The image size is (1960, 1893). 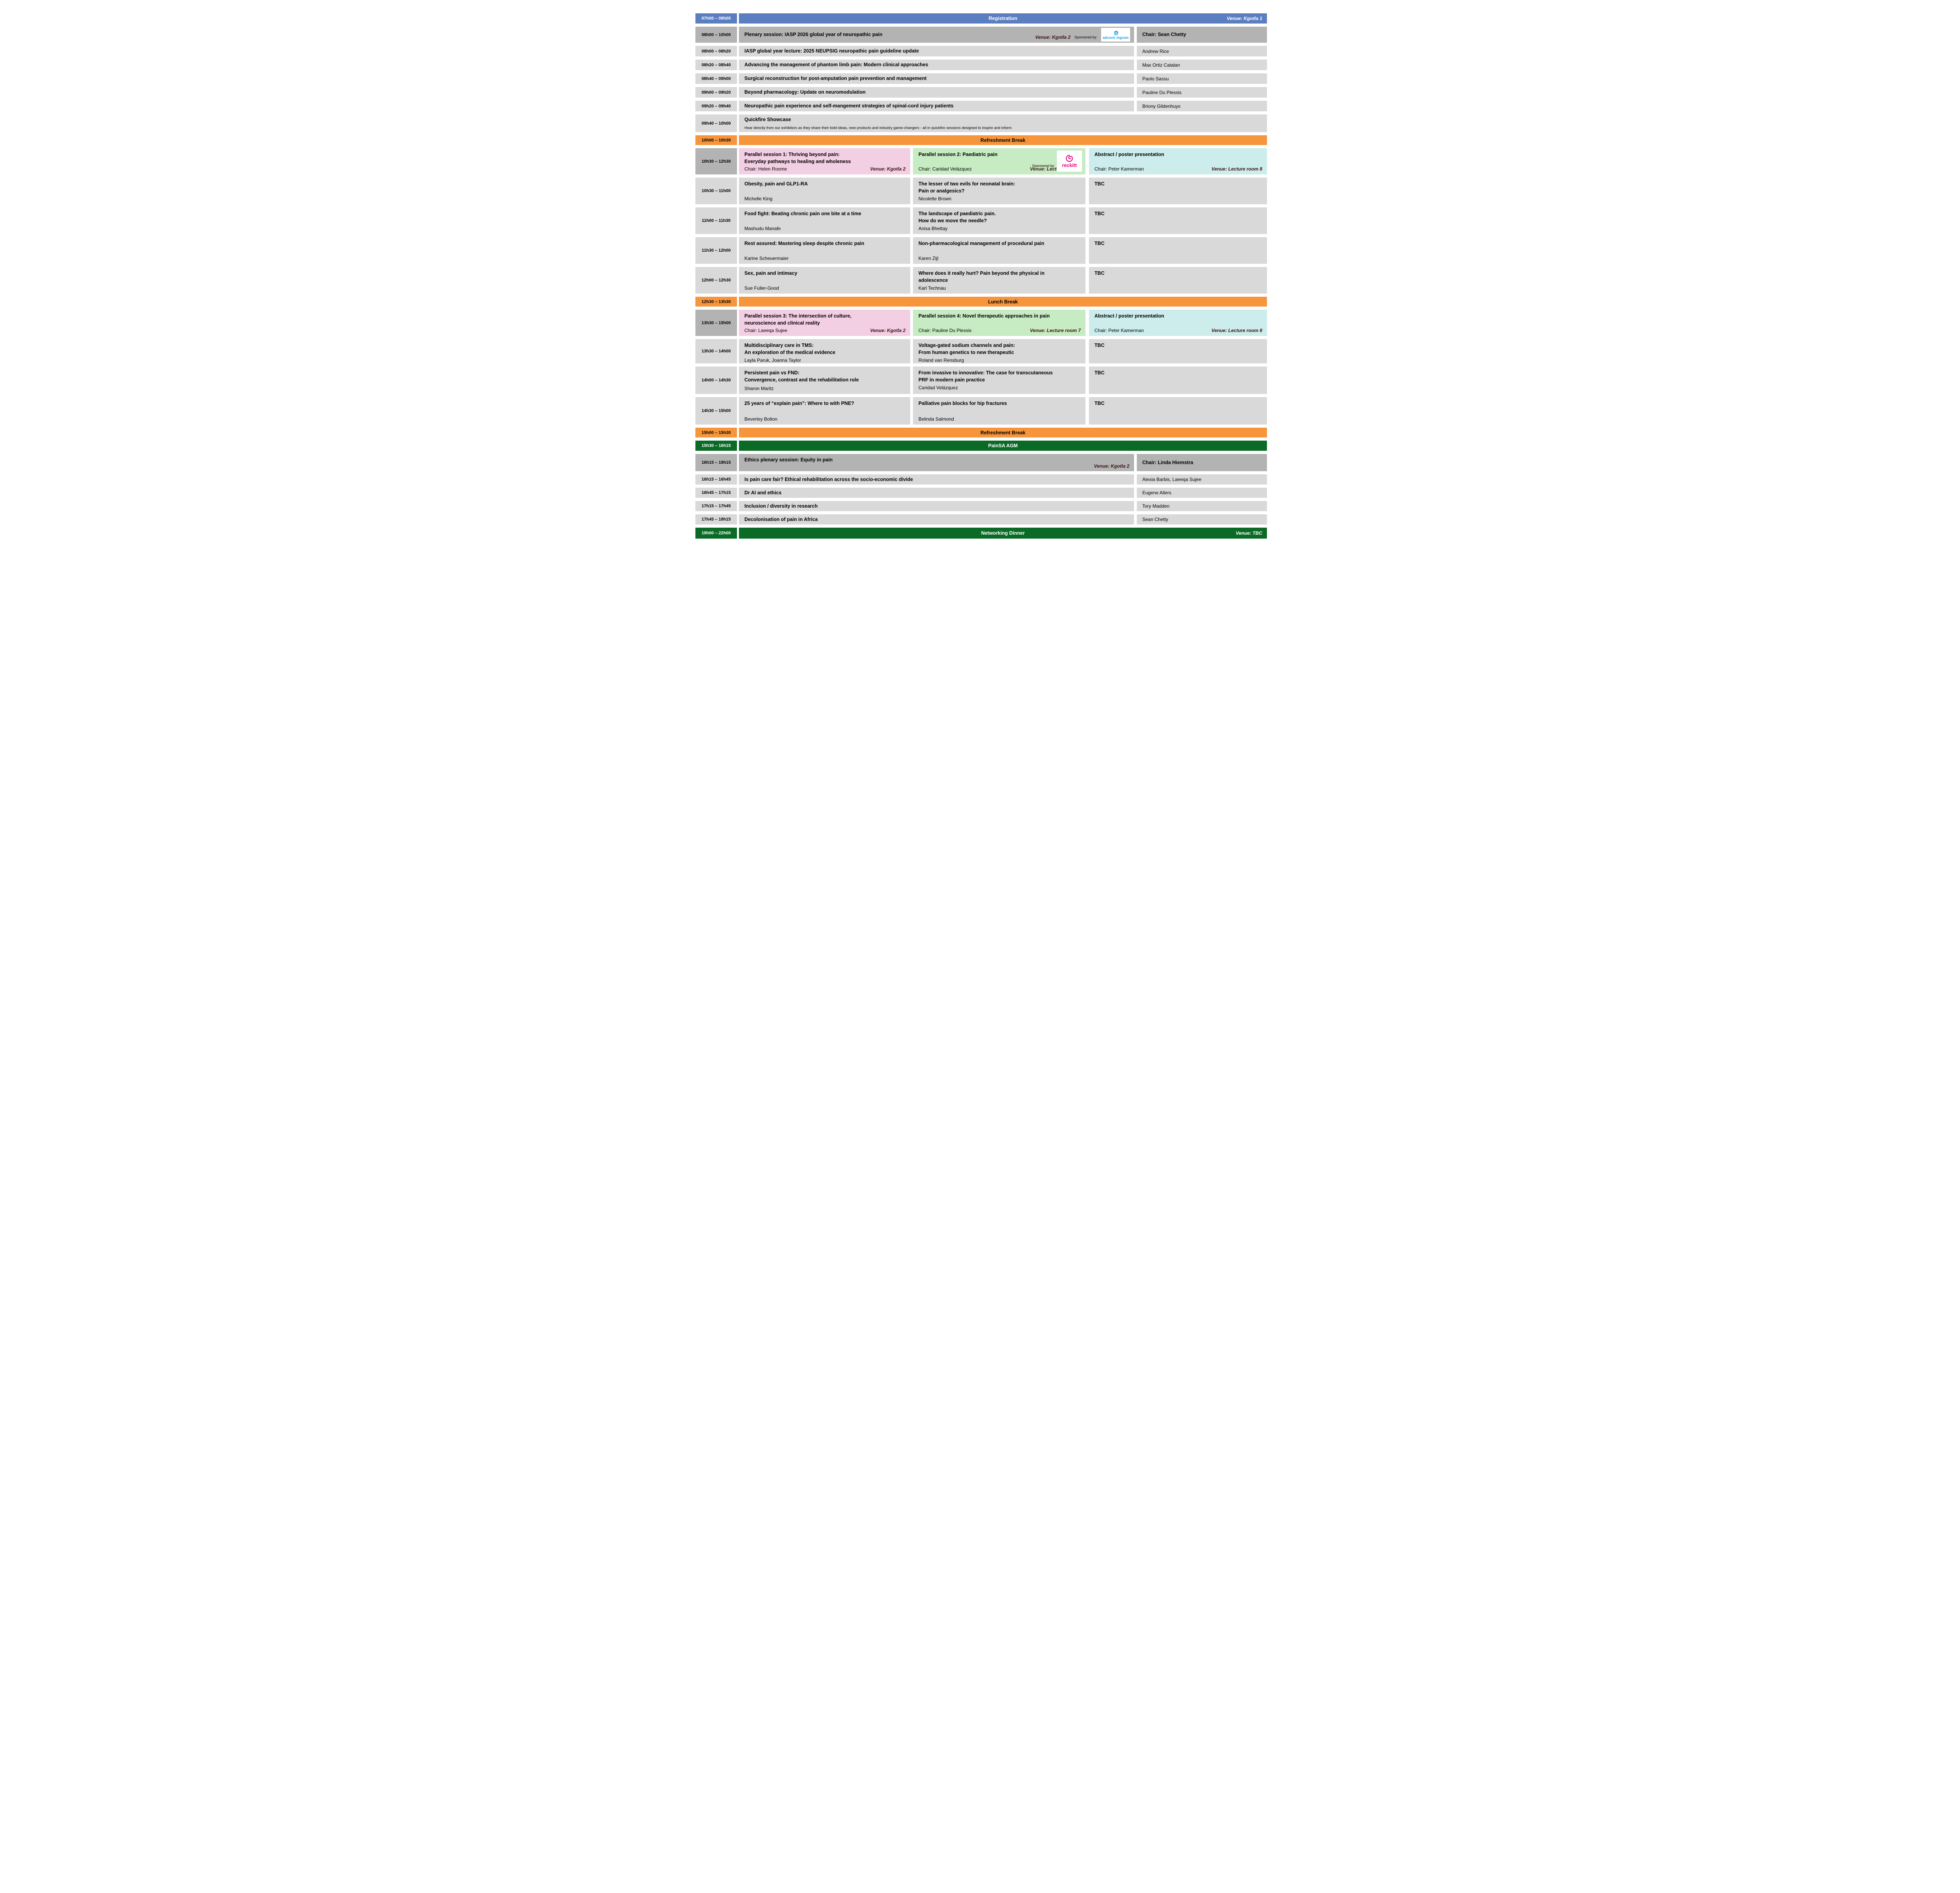 I want to click on speaker-name: Eugene Allers, so click(x=1157, y=492).